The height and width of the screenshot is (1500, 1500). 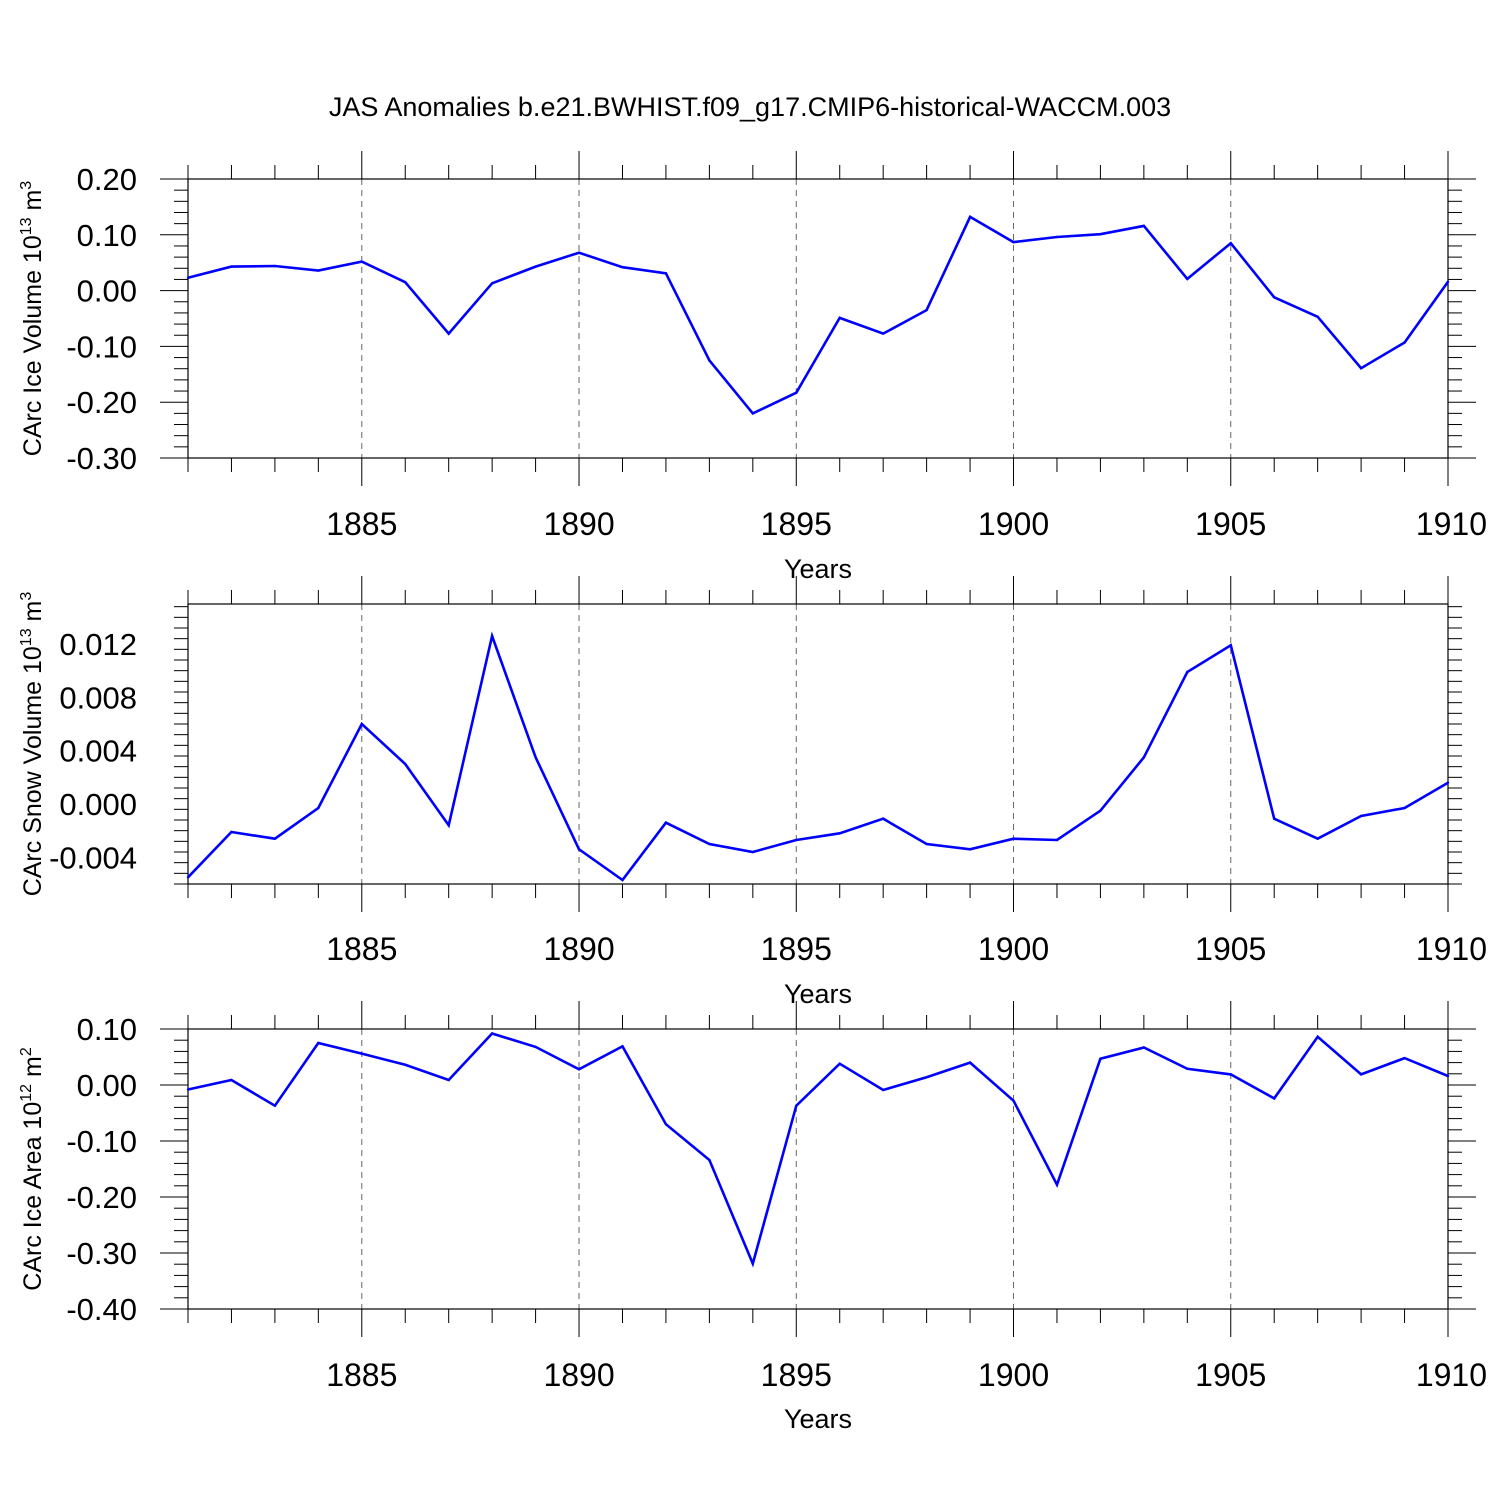 What do you see at coordinates (818, 756) in the screenshot?
I see `series-line-snow-volume` at bounding box center [818, 756].